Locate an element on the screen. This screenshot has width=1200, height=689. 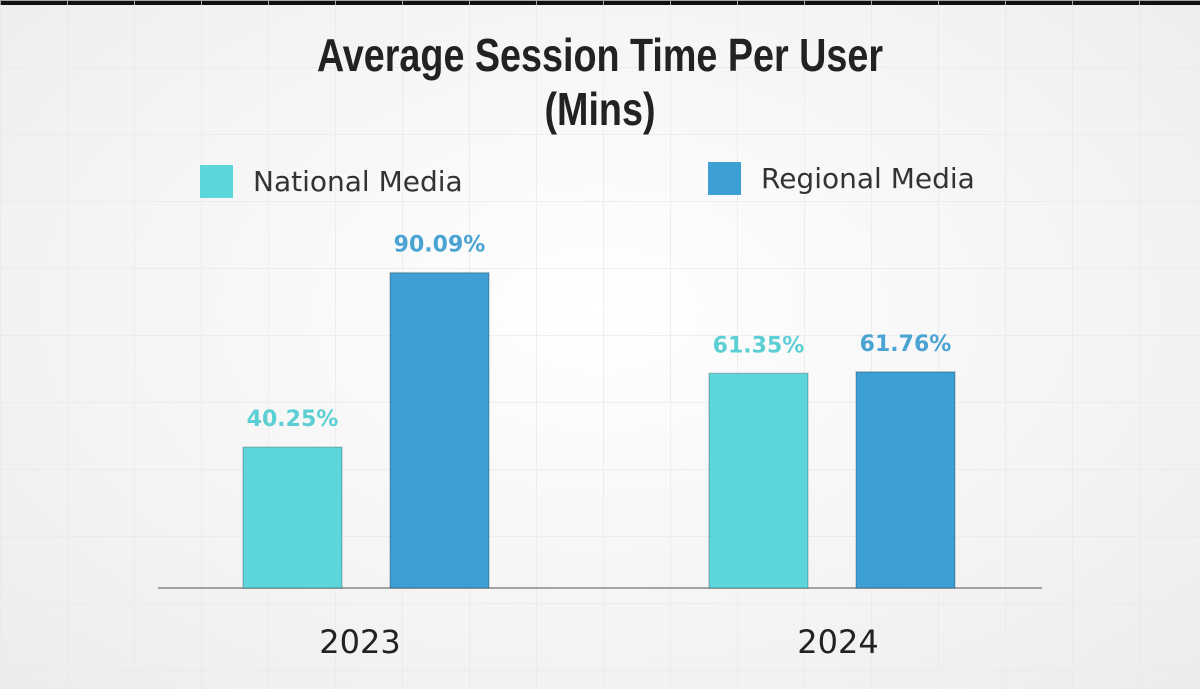
legend-item-regional: Regional Media is located at coordinates (841, 178).